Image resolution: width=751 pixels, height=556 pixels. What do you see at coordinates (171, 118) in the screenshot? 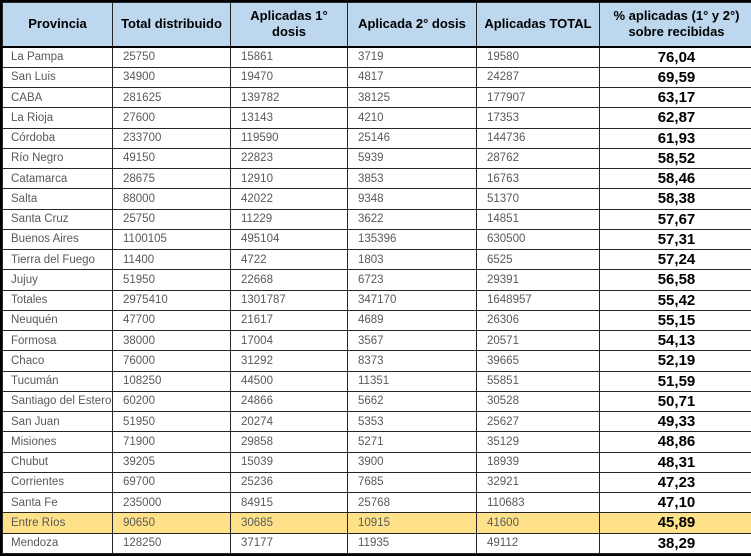
I see `total-distribuido-cell: 27600` at bounding box center [171, 118].